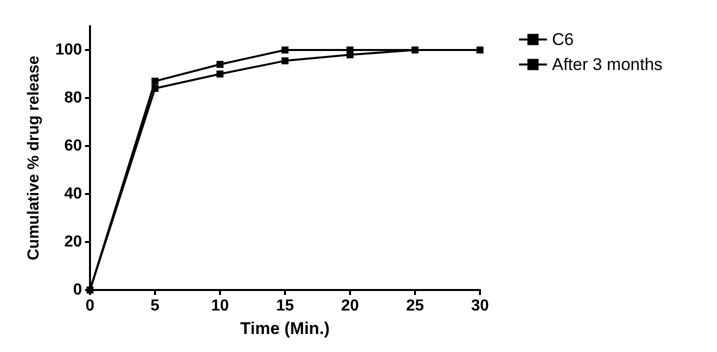 This screenshot has width=717, height=352. What do you see at coordinates (34, 158) in the screenshot?
I see `y-axis-title: Cumulative % drug release` at bounding box center [34, 158].